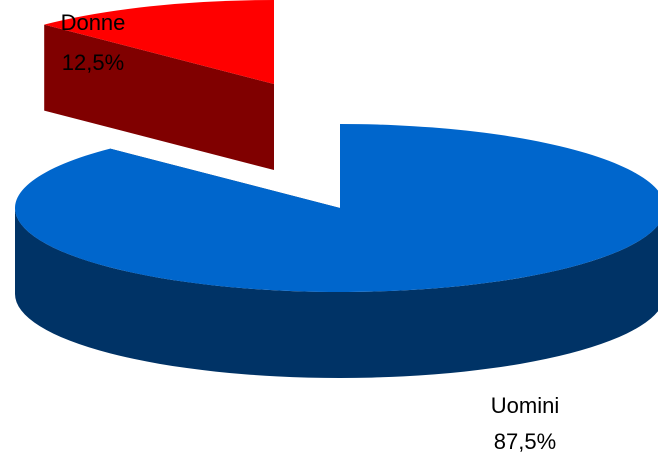  I want to click on data-label-donne-name: Donne, so click(93, 22).